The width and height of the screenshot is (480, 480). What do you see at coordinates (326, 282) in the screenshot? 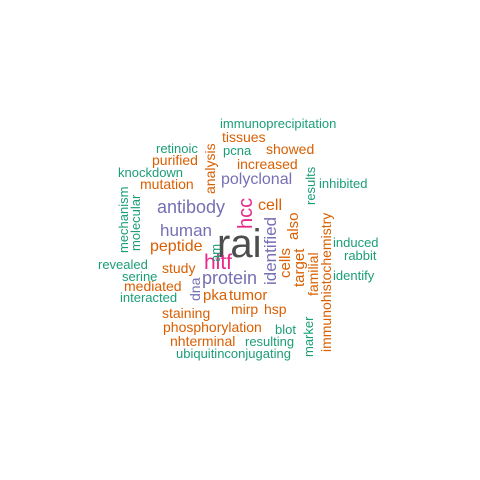
I see `word-immunohistochemistry: immunohistochemistry` at bounding box center [326, 282].